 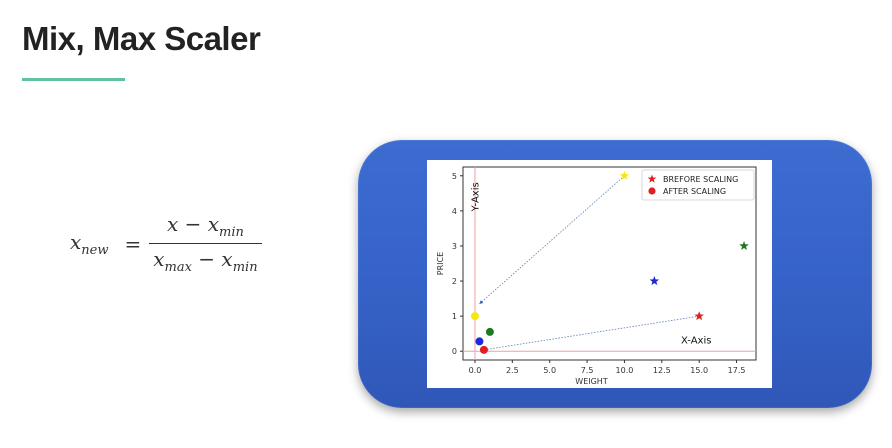 I want to click on x-tick-label: 2.5, so click(x=512, y=370).